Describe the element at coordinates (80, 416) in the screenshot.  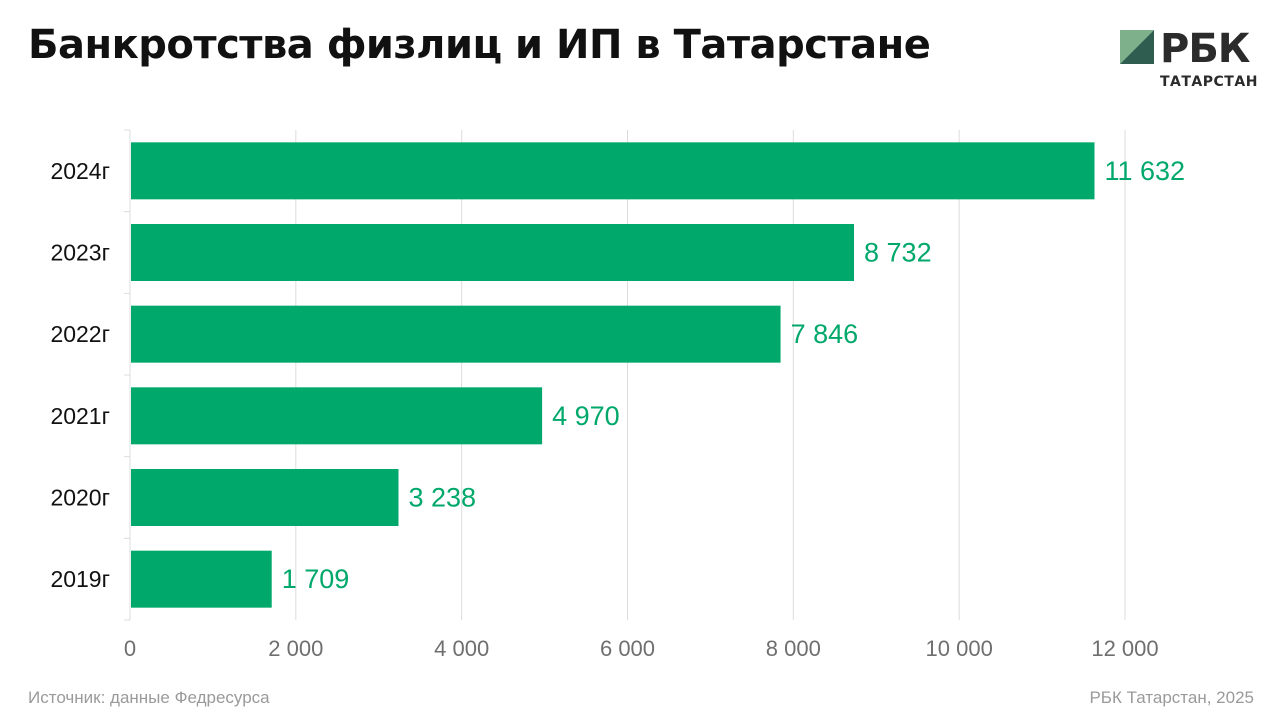
I see `category-label: 2021г` at that location.